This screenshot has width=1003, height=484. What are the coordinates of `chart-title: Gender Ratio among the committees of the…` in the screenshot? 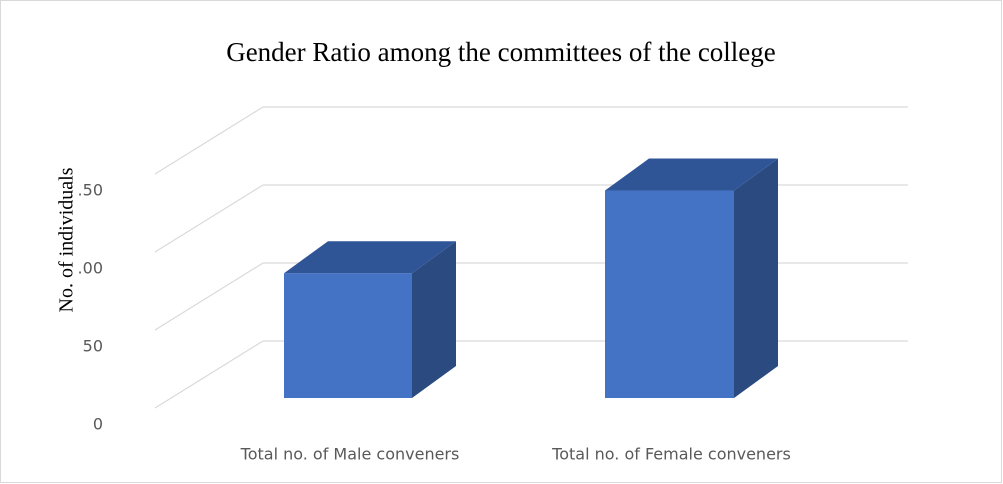 It's located at (501, 52).